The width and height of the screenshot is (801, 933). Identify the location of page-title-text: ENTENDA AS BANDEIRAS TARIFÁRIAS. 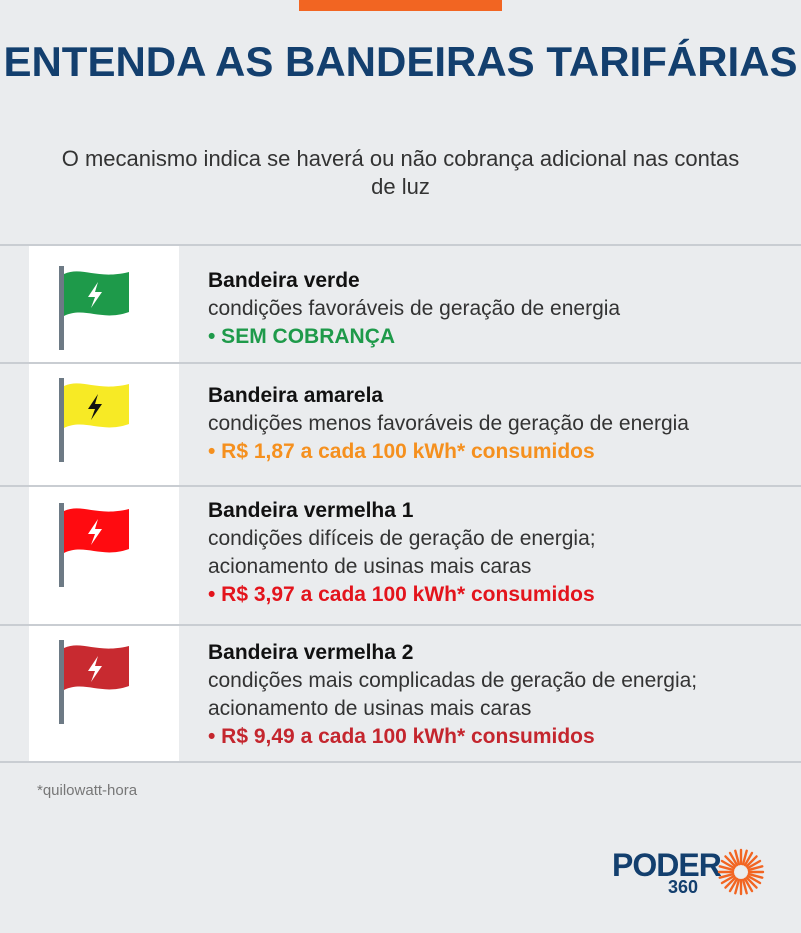
(400, 61).